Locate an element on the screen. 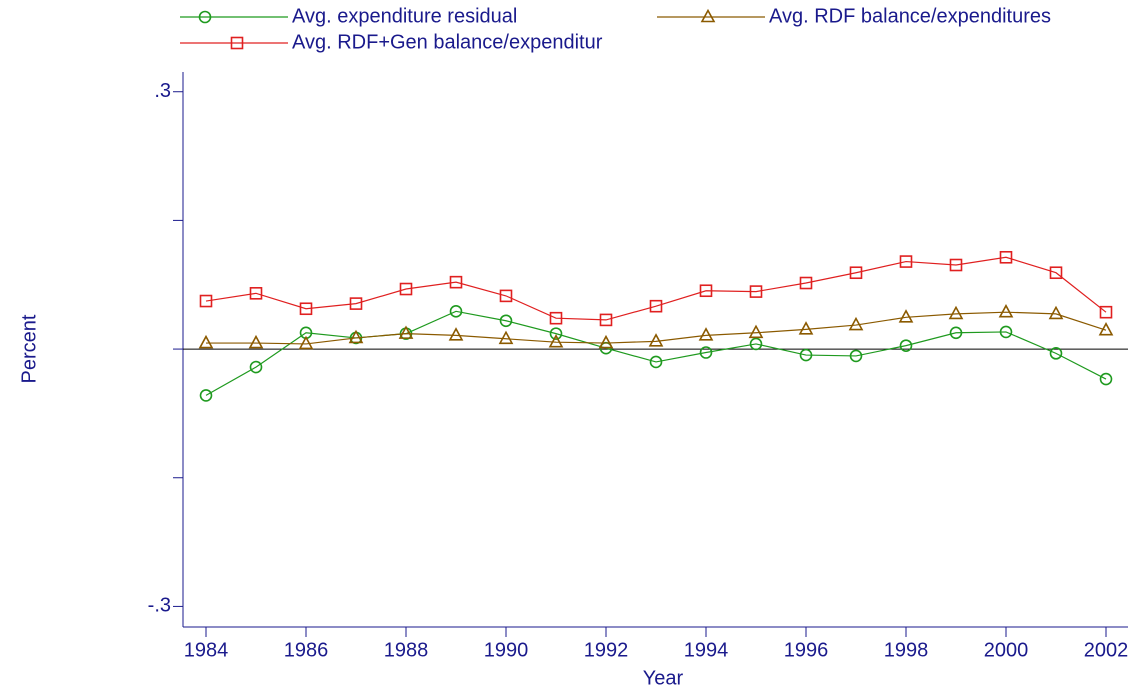  legend-label: Avg. RDF+Gen balance/expenditur is located at coordinates (447, 42).